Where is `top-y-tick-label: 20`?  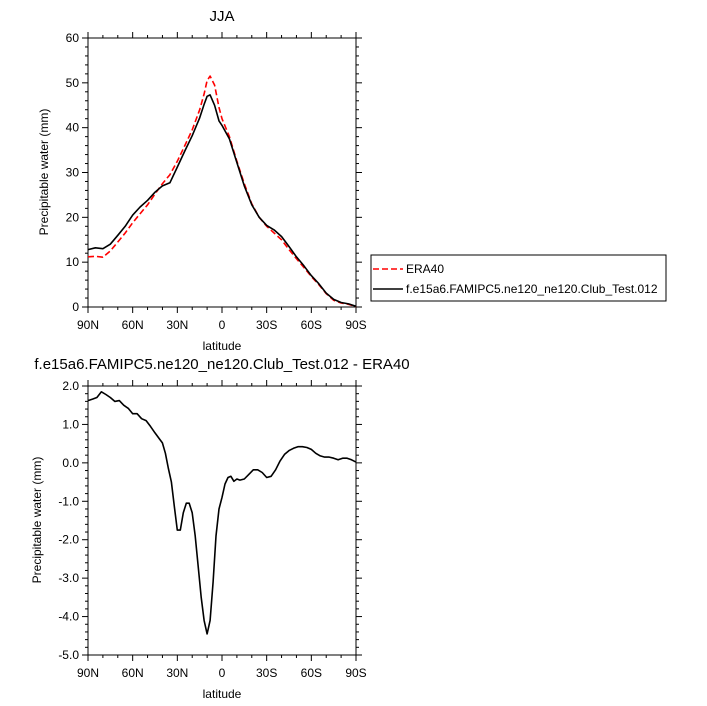
top-y-tick-label: 20 is located at coordinates (73, 217).